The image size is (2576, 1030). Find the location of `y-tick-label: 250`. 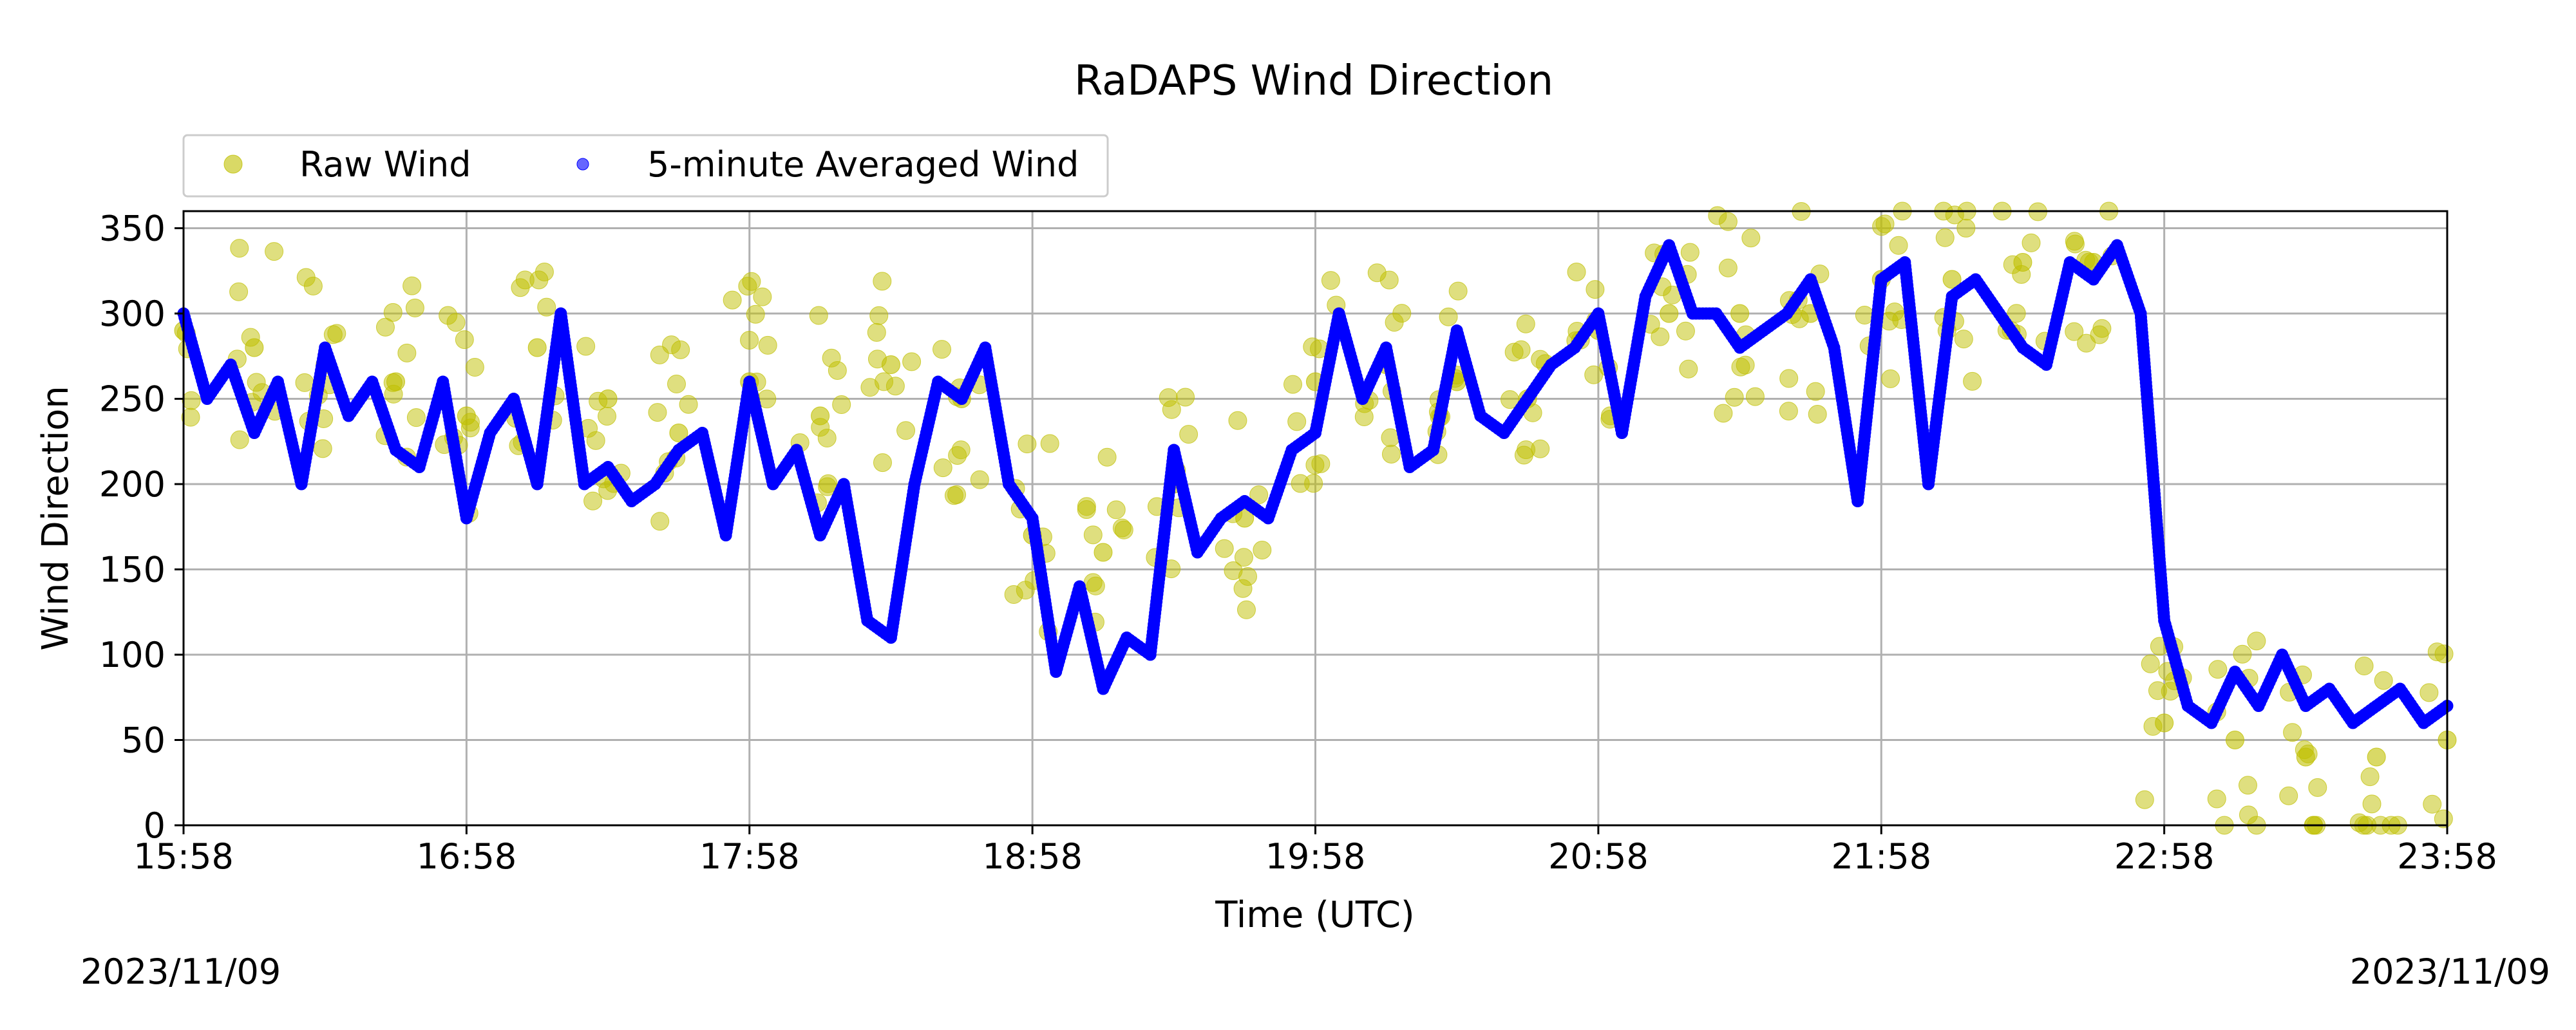

y-tick-label: 250 is located at coordinates (132, 400).